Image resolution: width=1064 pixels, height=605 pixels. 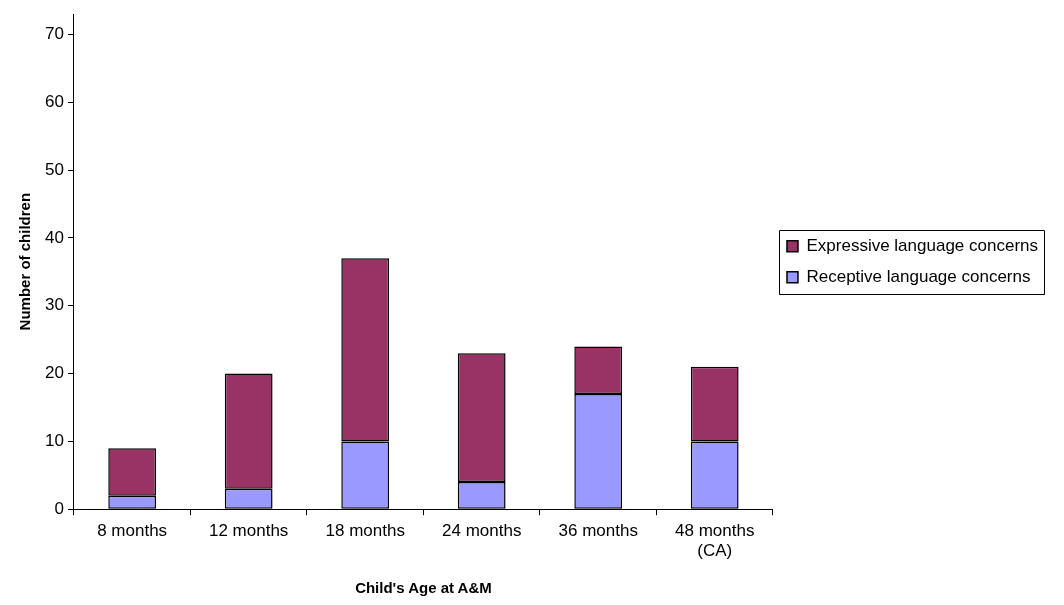 I want to click on x-tick-label: 24 months, so click(x=482, y=531).